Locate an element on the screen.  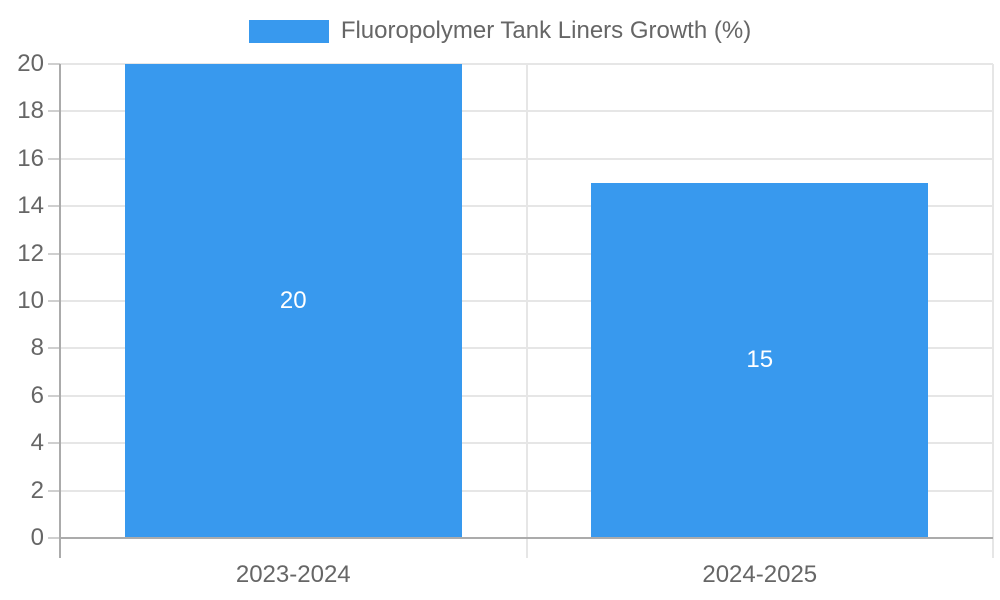
chart-legend: Fluoropolymer Tank Liners Growth (%) is located at coordinates (500, 31).